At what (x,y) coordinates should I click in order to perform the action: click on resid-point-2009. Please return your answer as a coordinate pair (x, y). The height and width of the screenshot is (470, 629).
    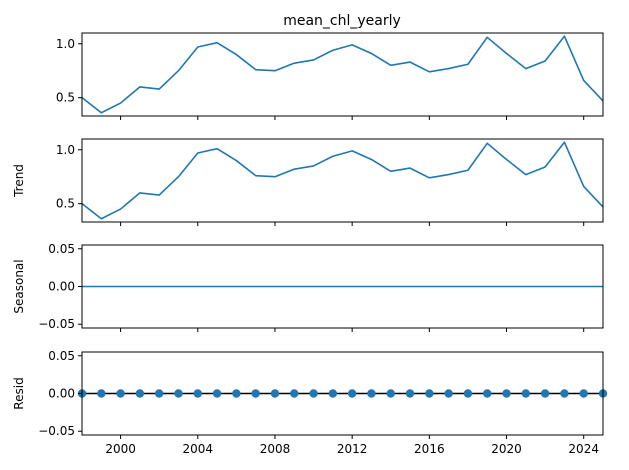
    Looking at the image, I should click on (294, 393).